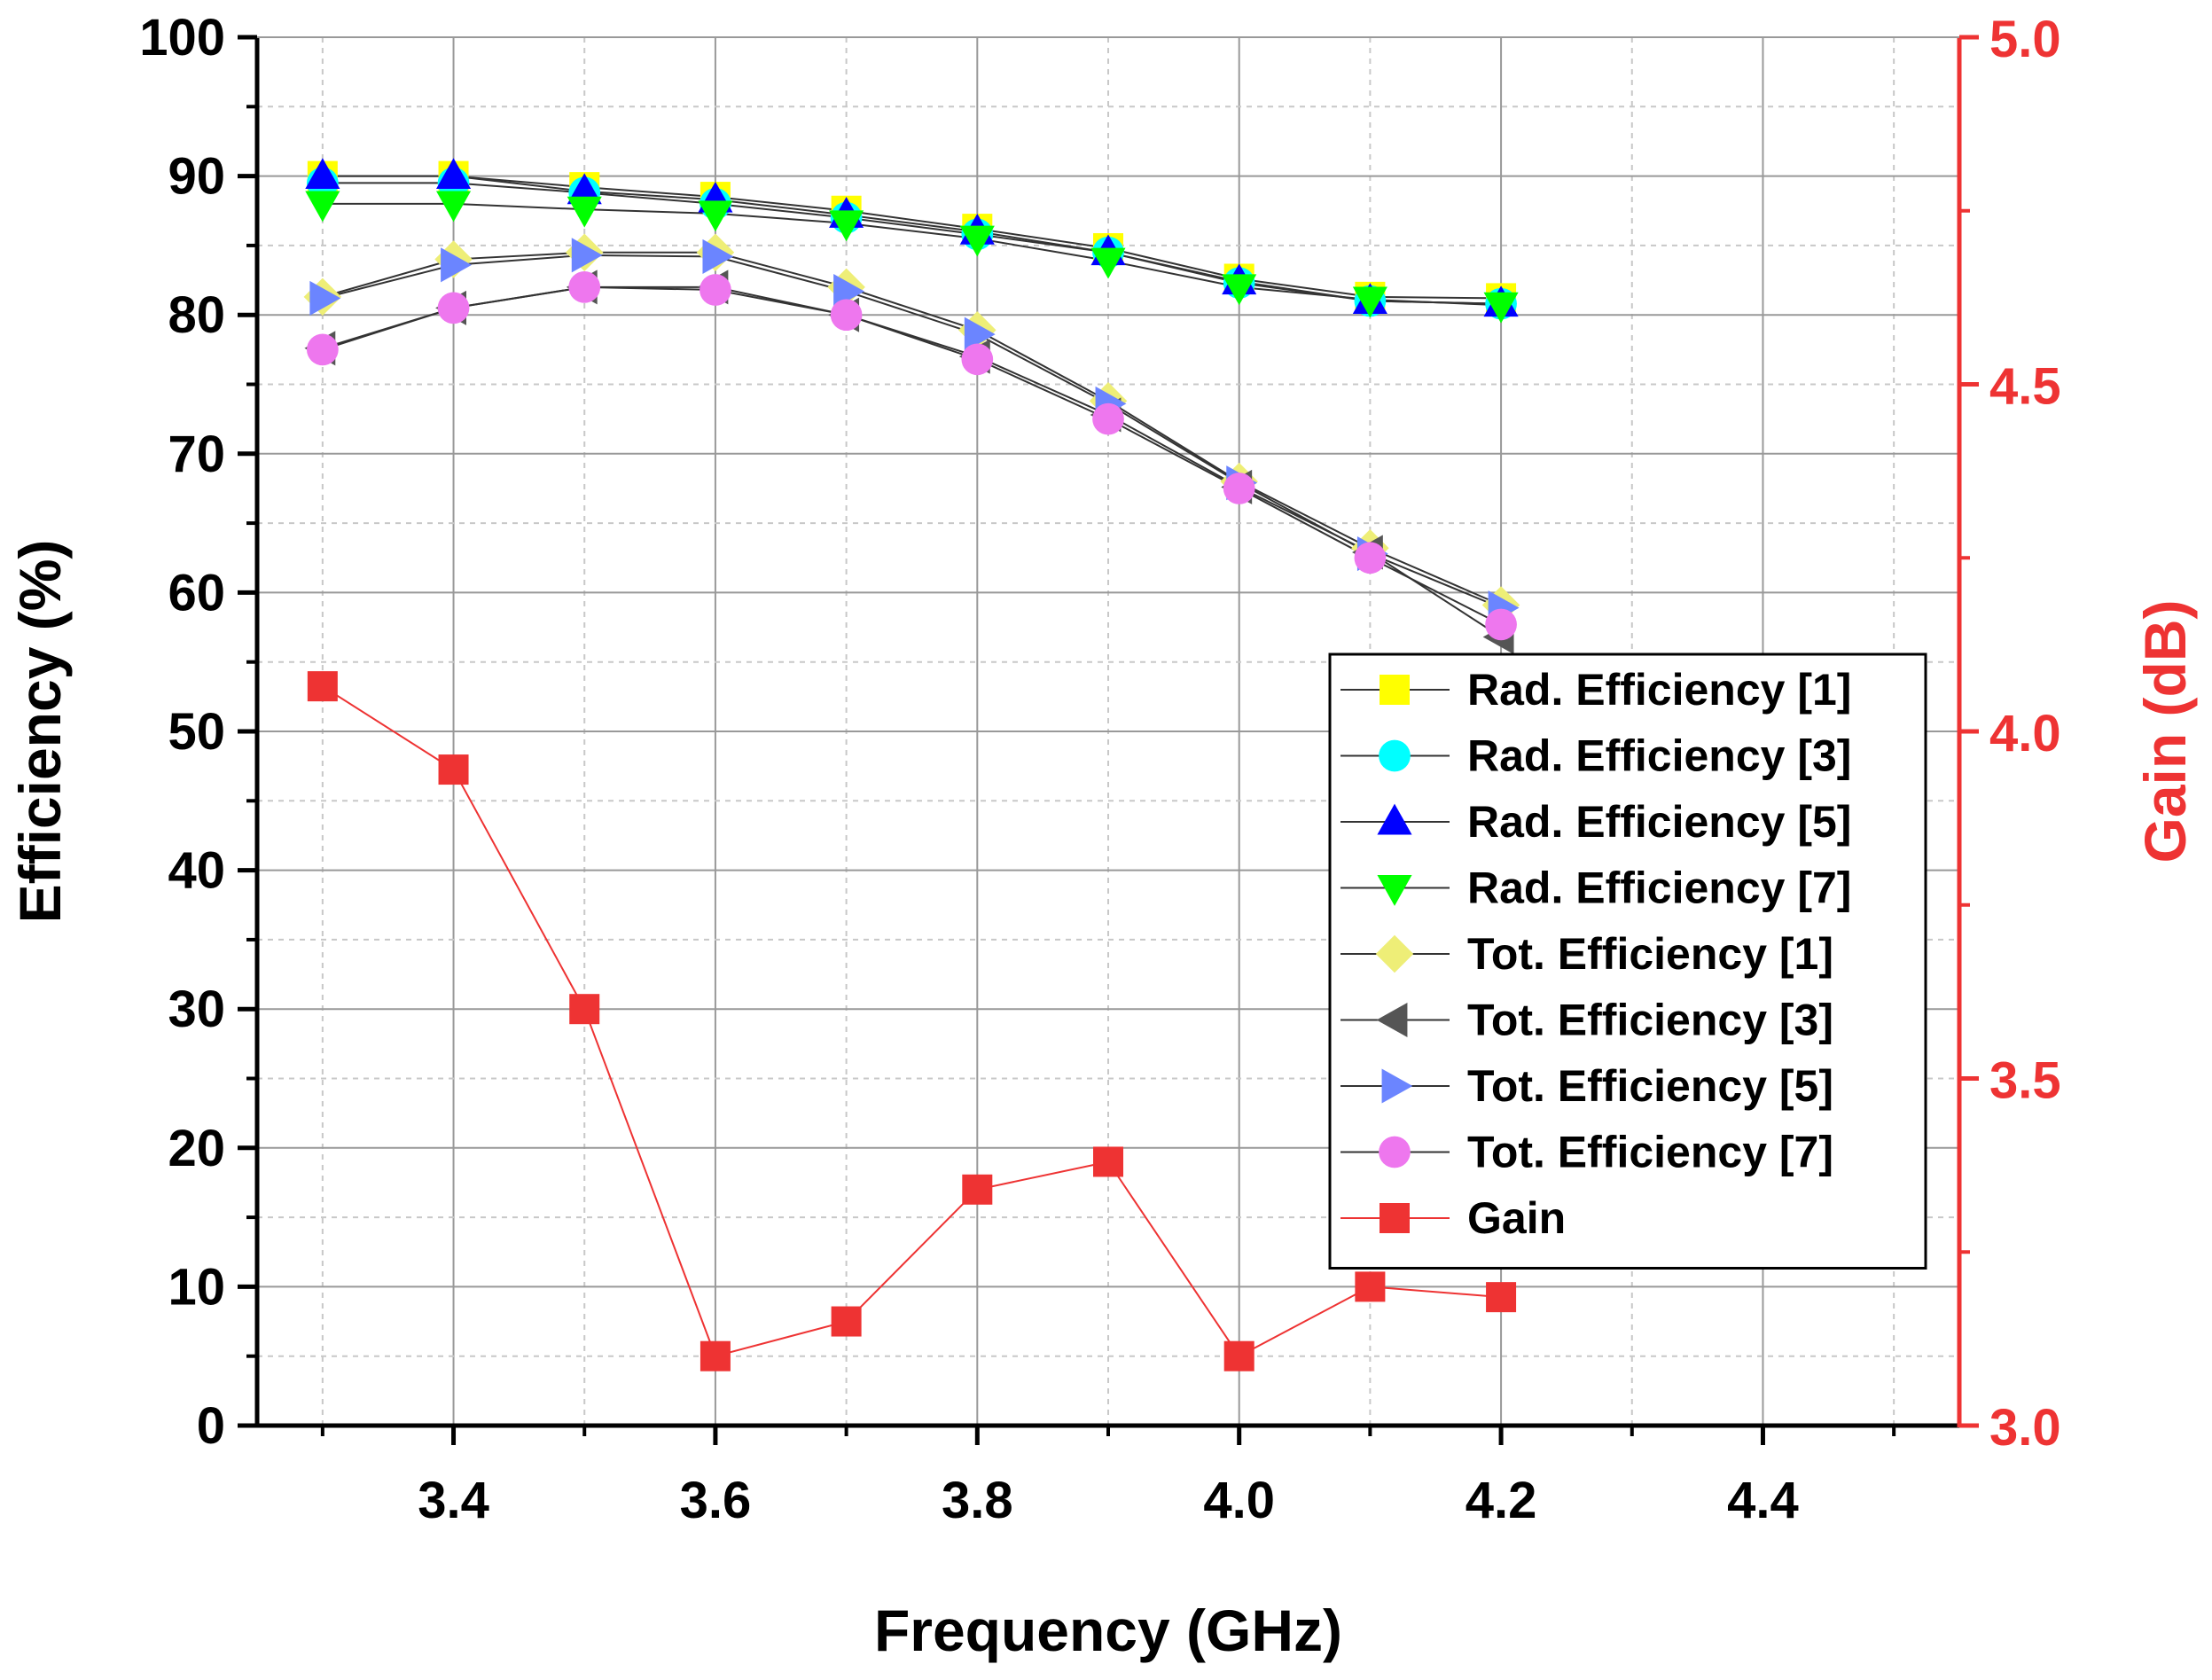 Image resolution: width=2212 pixels, height=1680 pixels. Describe the element at coordinates (1650, 1086) in the screenshot. I see `legend-label: Tot. Efficiency [5]` at that location.